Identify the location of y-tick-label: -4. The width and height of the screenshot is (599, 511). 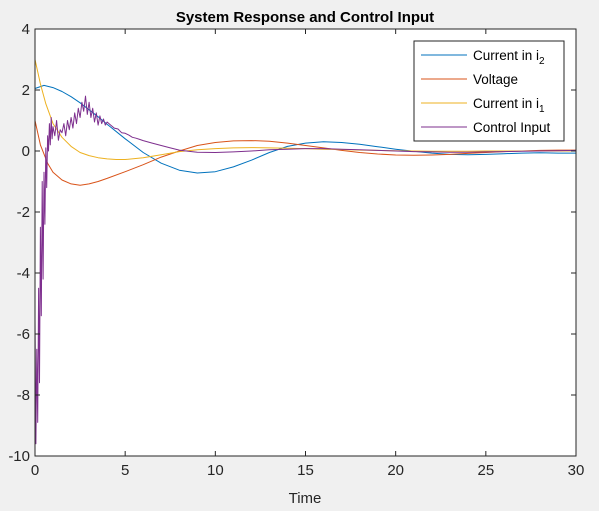
(23, 273).